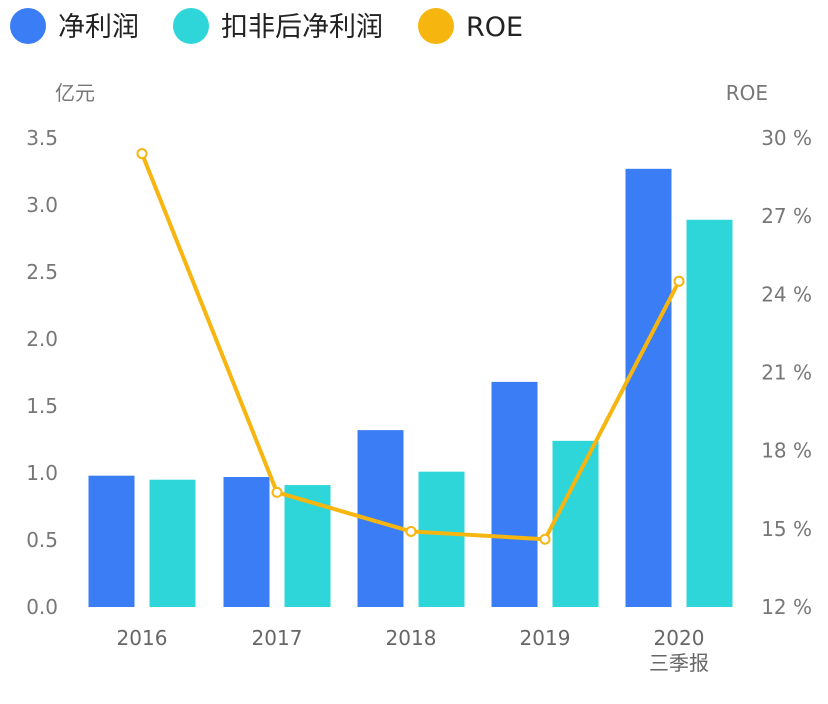 The height and width of the screenshot is (704, 828). Describe the element at coordinates (98, 27) in the screenshot. I see `legend-label-0: 净利润` at that location.